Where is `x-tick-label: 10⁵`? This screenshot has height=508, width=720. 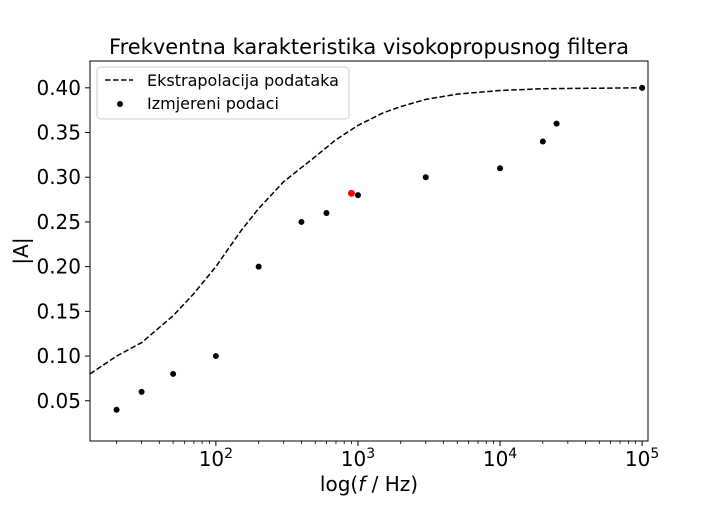
x-tick-label: 10⁵ is located at coordinates (642, 458).